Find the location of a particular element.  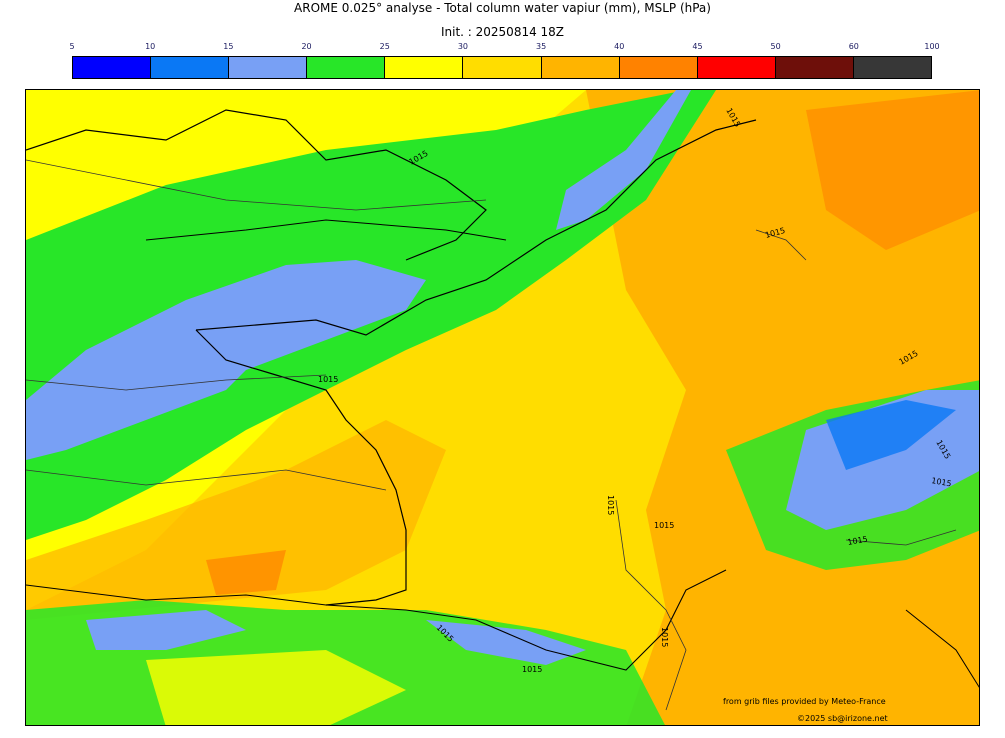

coastline-italy is located at coordinates (942, 648).